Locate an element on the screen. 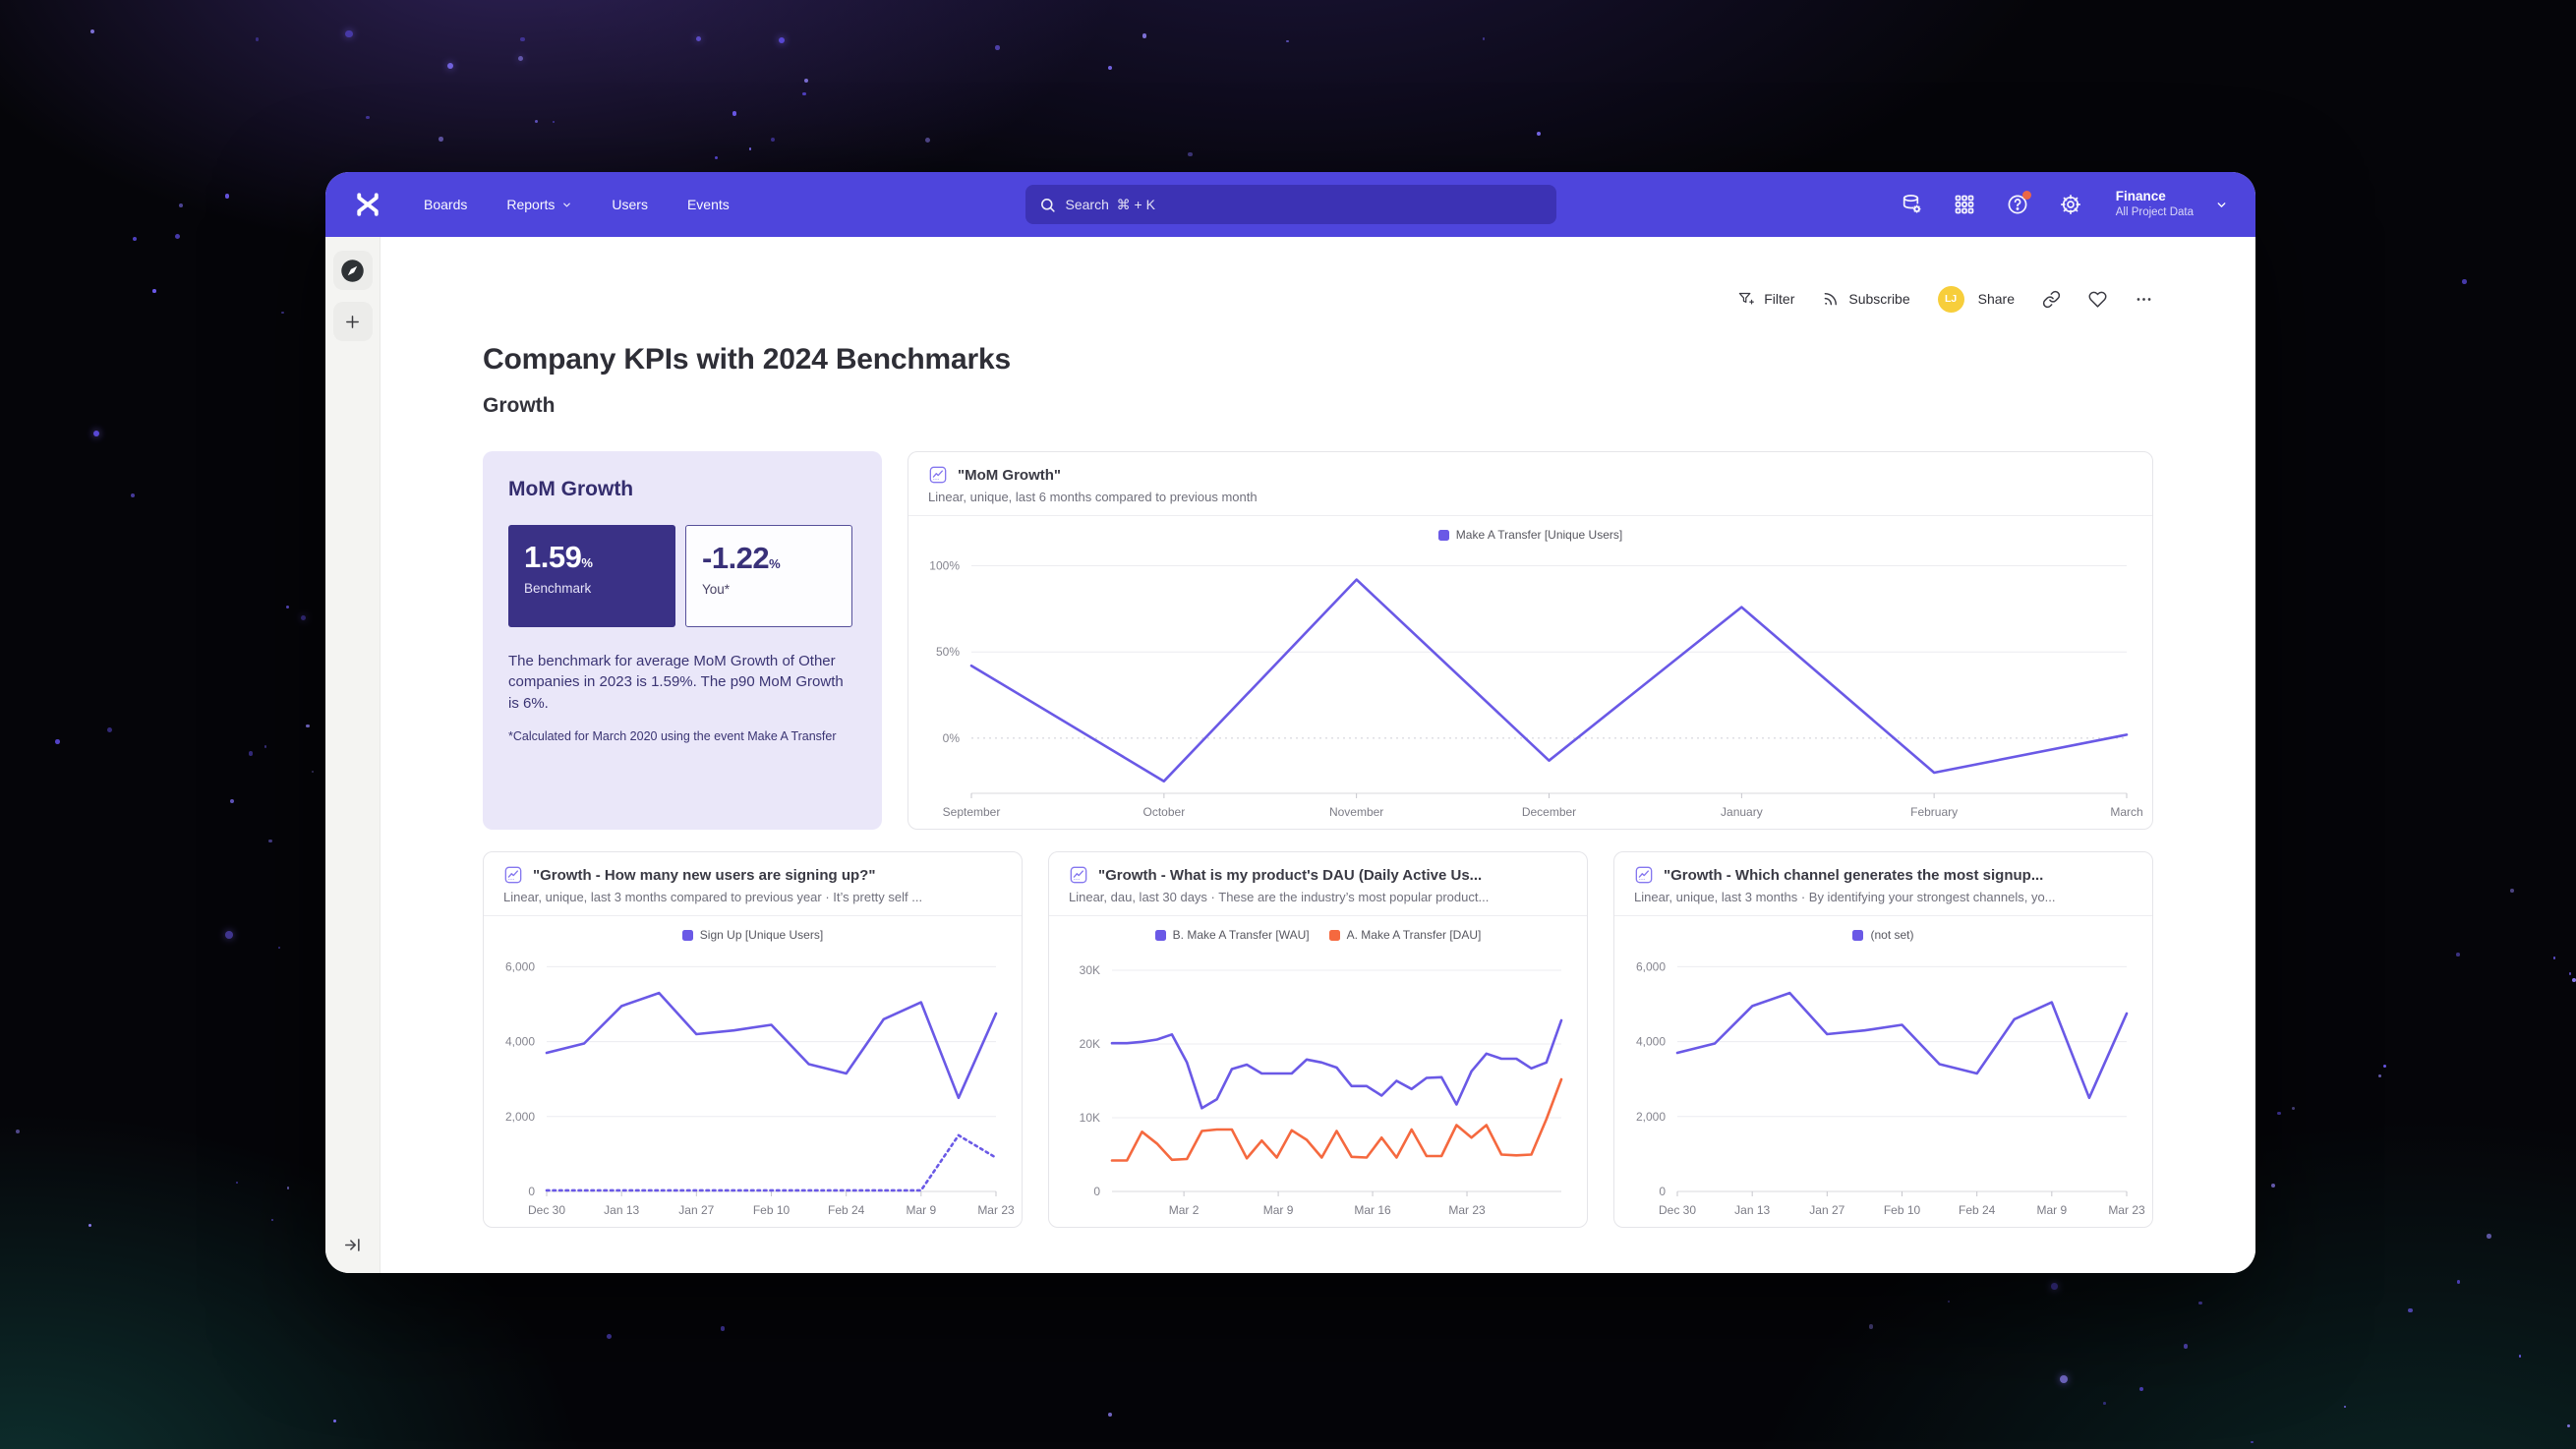  legend-item: A. Make A Transfer [DAU] is located at coordinates (1405, 935).